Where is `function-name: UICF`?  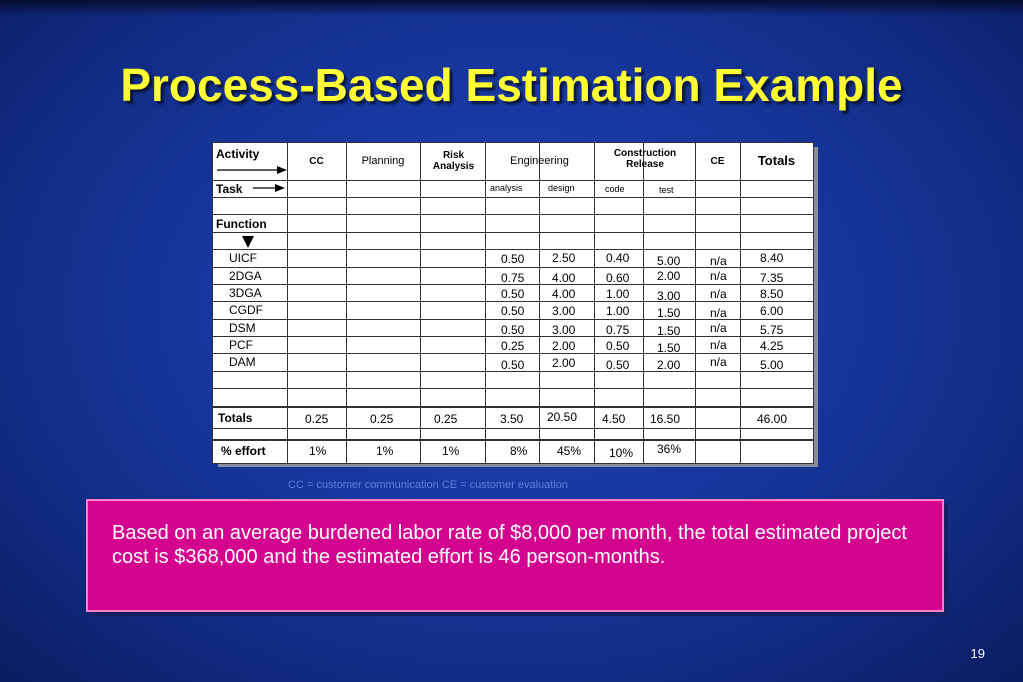 function-name: UICF is located at coordinates (243, 258).